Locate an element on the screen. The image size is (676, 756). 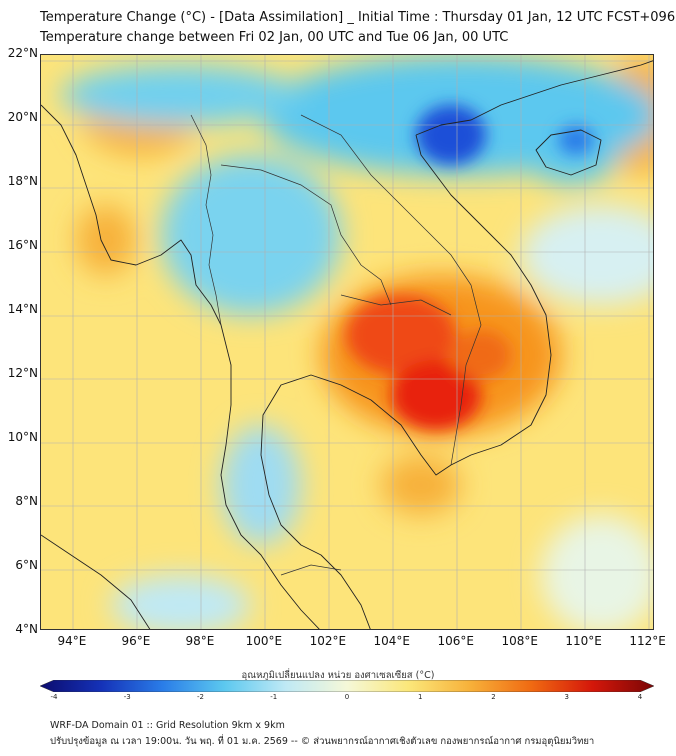
coast-sumatra is located at coordinates (96, 581).